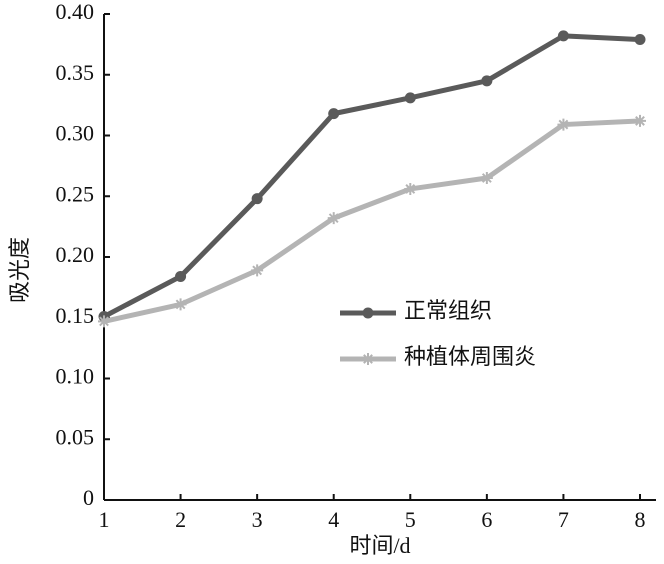 This screenshot has height=564, width=664. I want to click on legend-label: 种植体周围炎, so click(470, 356).